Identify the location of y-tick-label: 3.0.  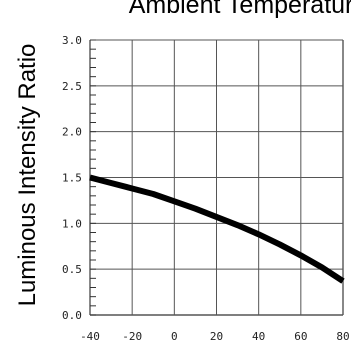
(72, 40).